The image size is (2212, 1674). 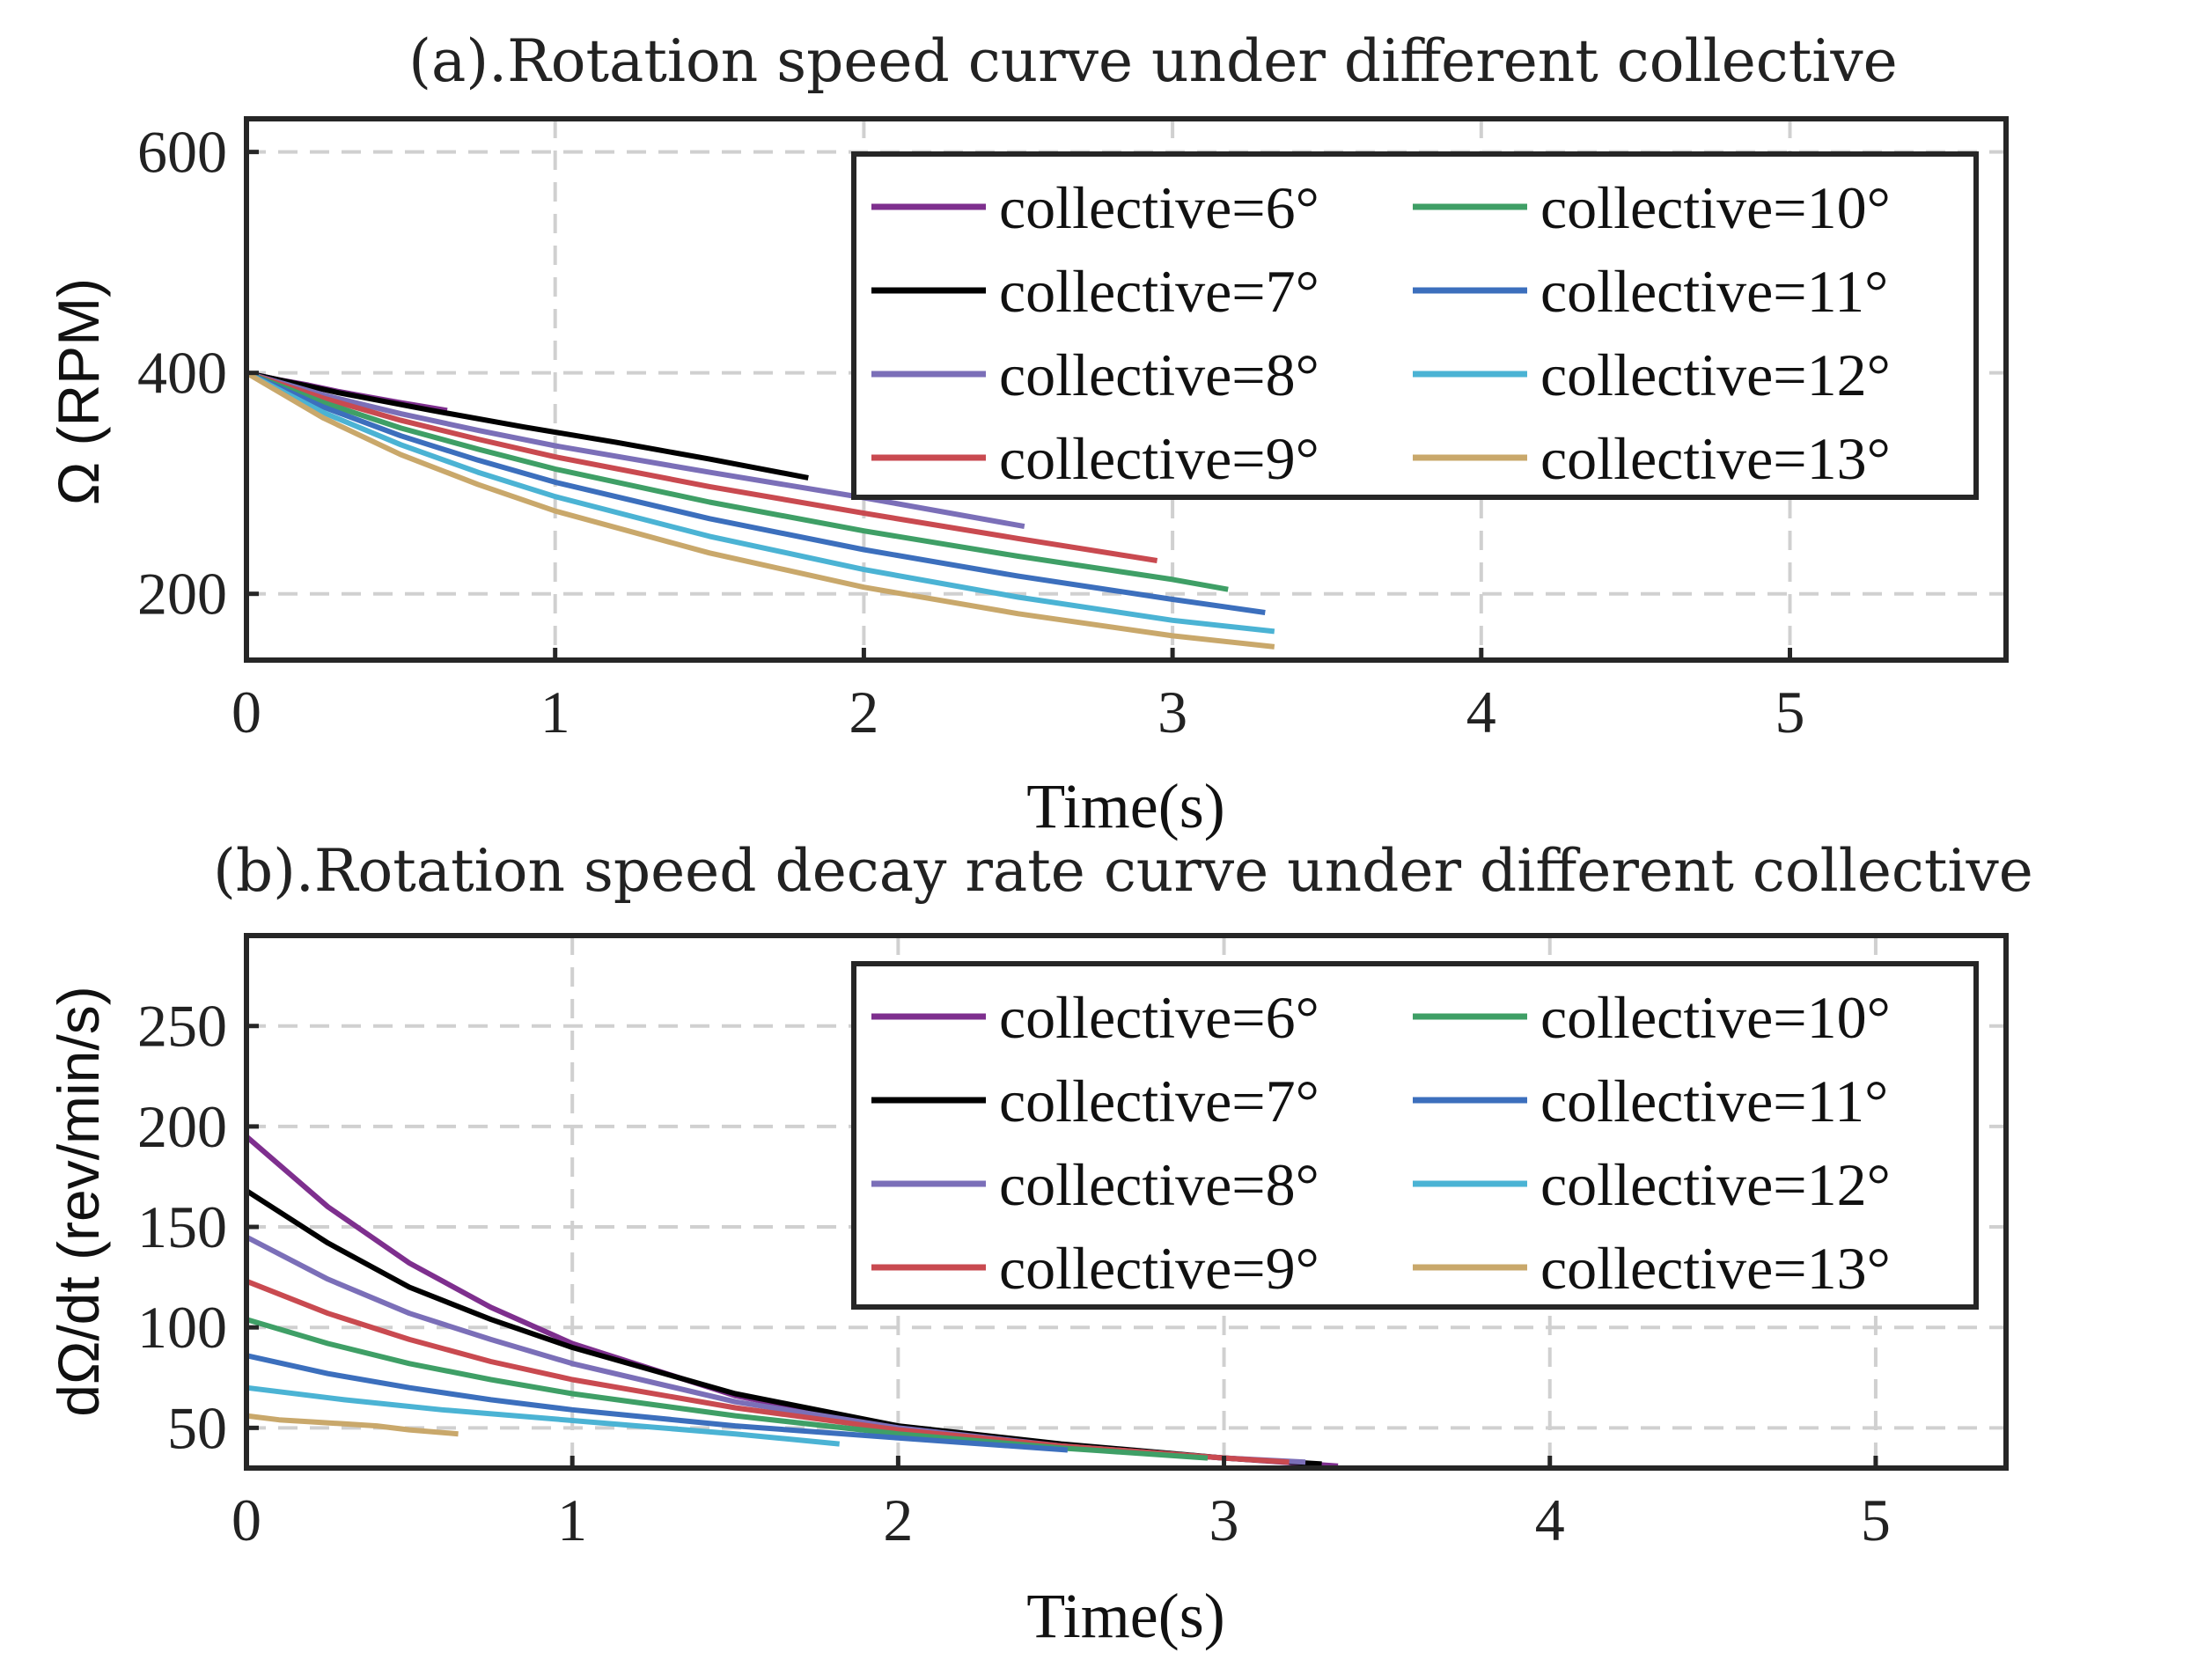 I want to click on subplot-a-legend-label-2: collective=8°, so click(x=1159, y=374).